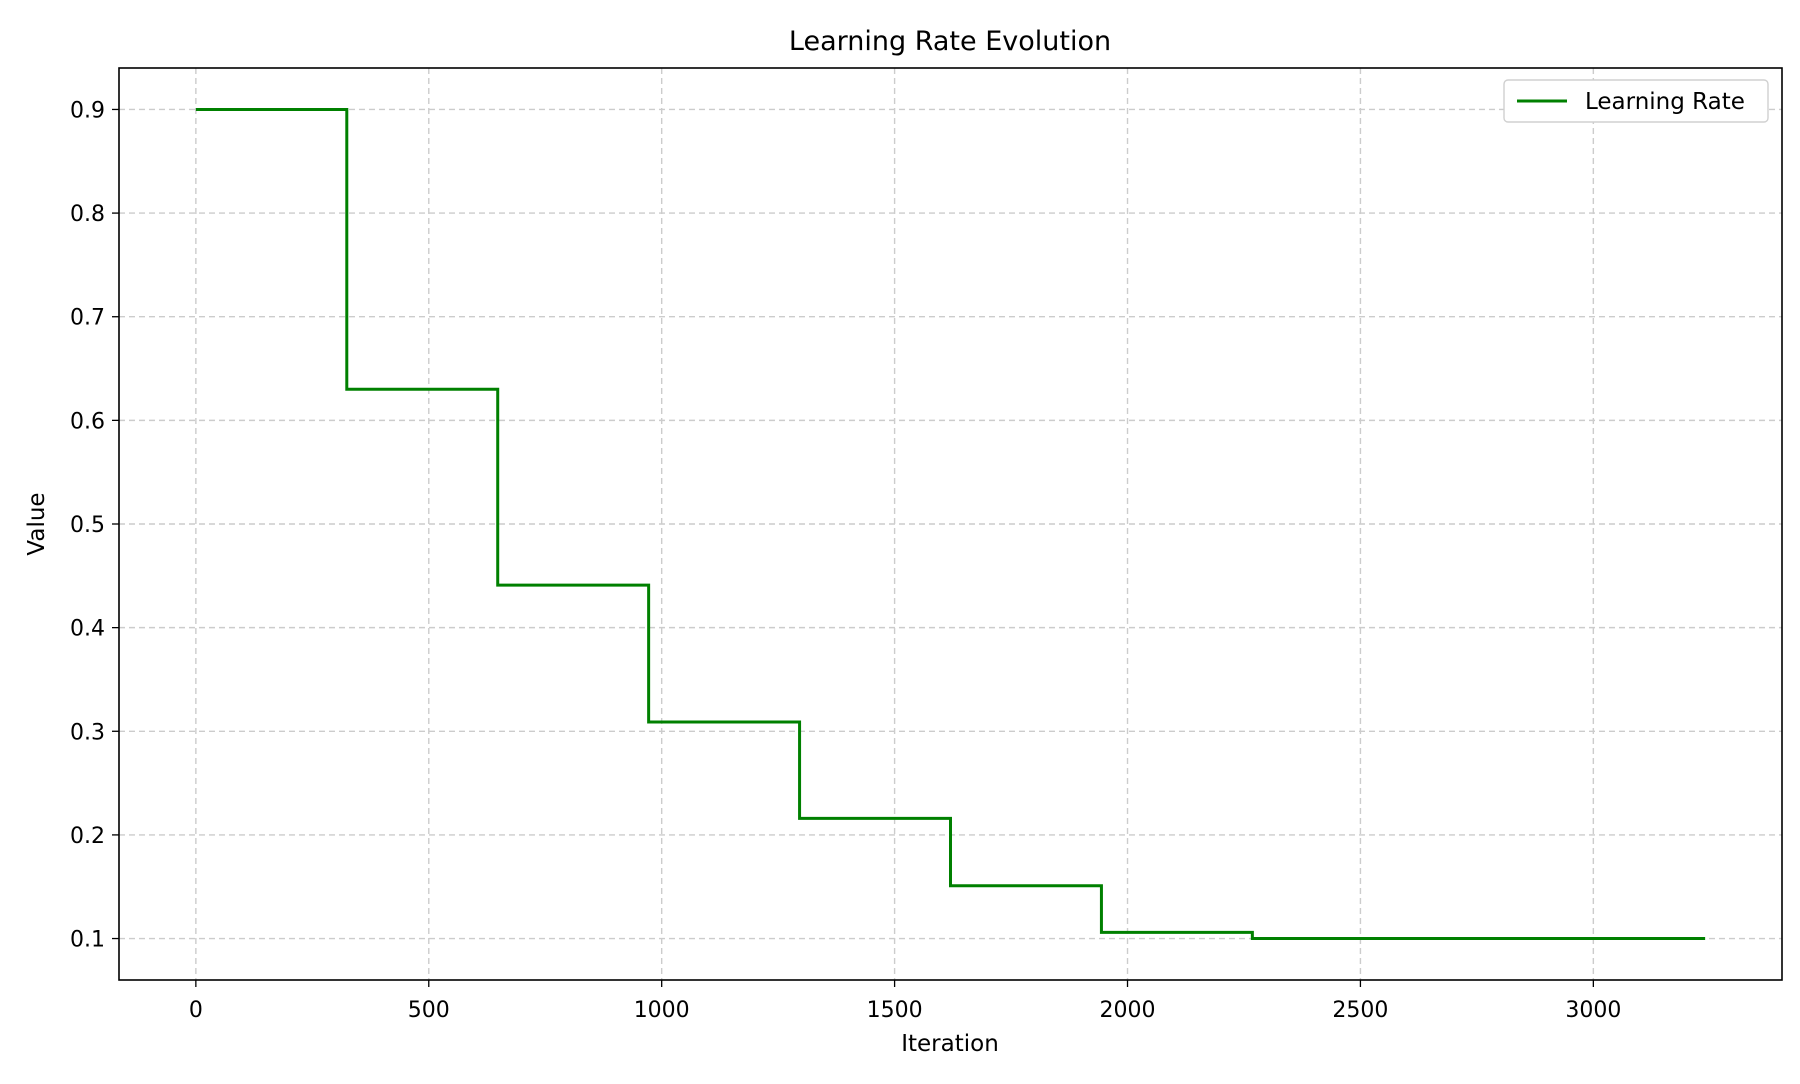 The height and width of the screenshot is (1084, 1800). Describe the element at coordinates (87, 732) in the screenshot. I see `y-tick-label: 0.3` at that location.